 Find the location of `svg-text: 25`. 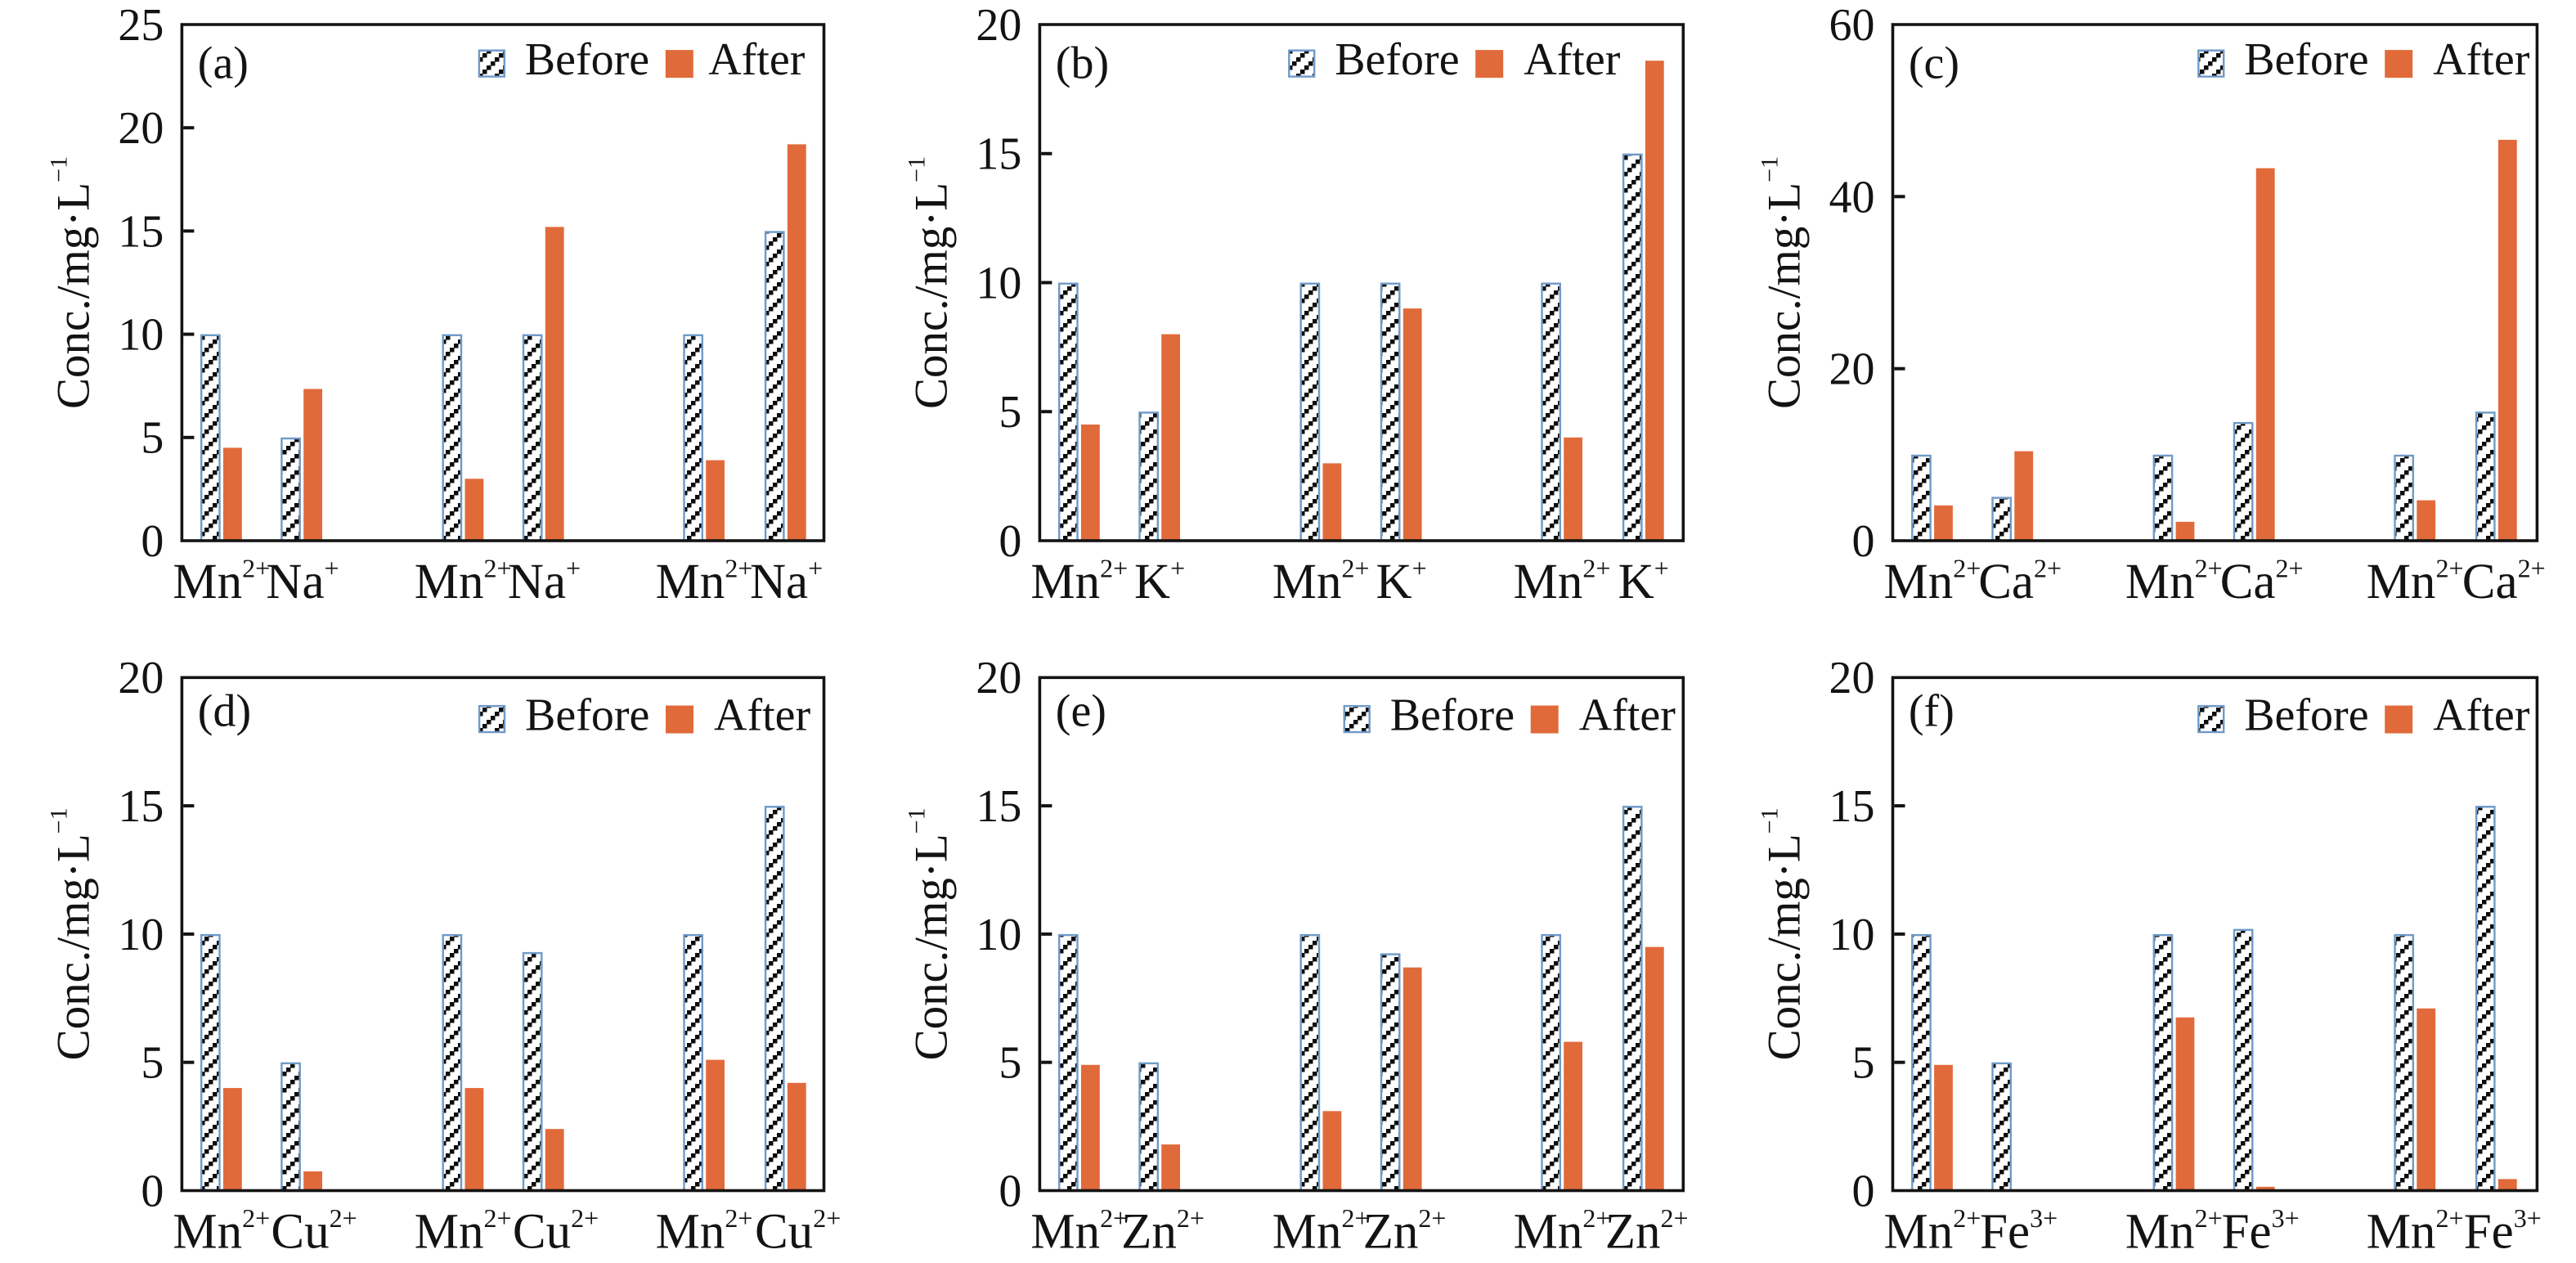

svg-text: 25 is located at coordinates (141, 25).